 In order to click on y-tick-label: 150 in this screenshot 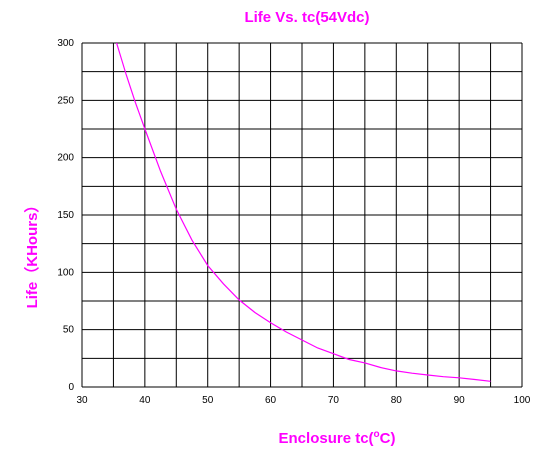, I will do `click(65, 215)`.